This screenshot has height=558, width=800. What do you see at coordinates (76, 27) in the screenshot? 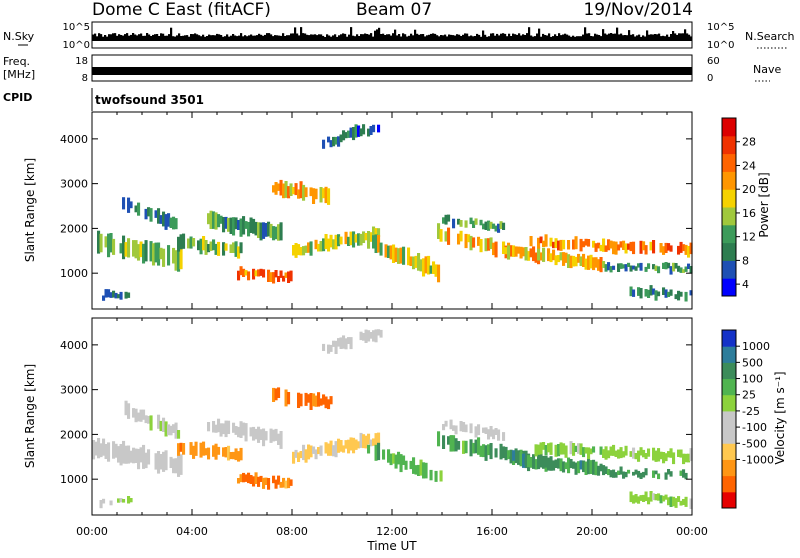
I see `nsky-top-tick-left: 10^5` at bounding box center [76, 27].